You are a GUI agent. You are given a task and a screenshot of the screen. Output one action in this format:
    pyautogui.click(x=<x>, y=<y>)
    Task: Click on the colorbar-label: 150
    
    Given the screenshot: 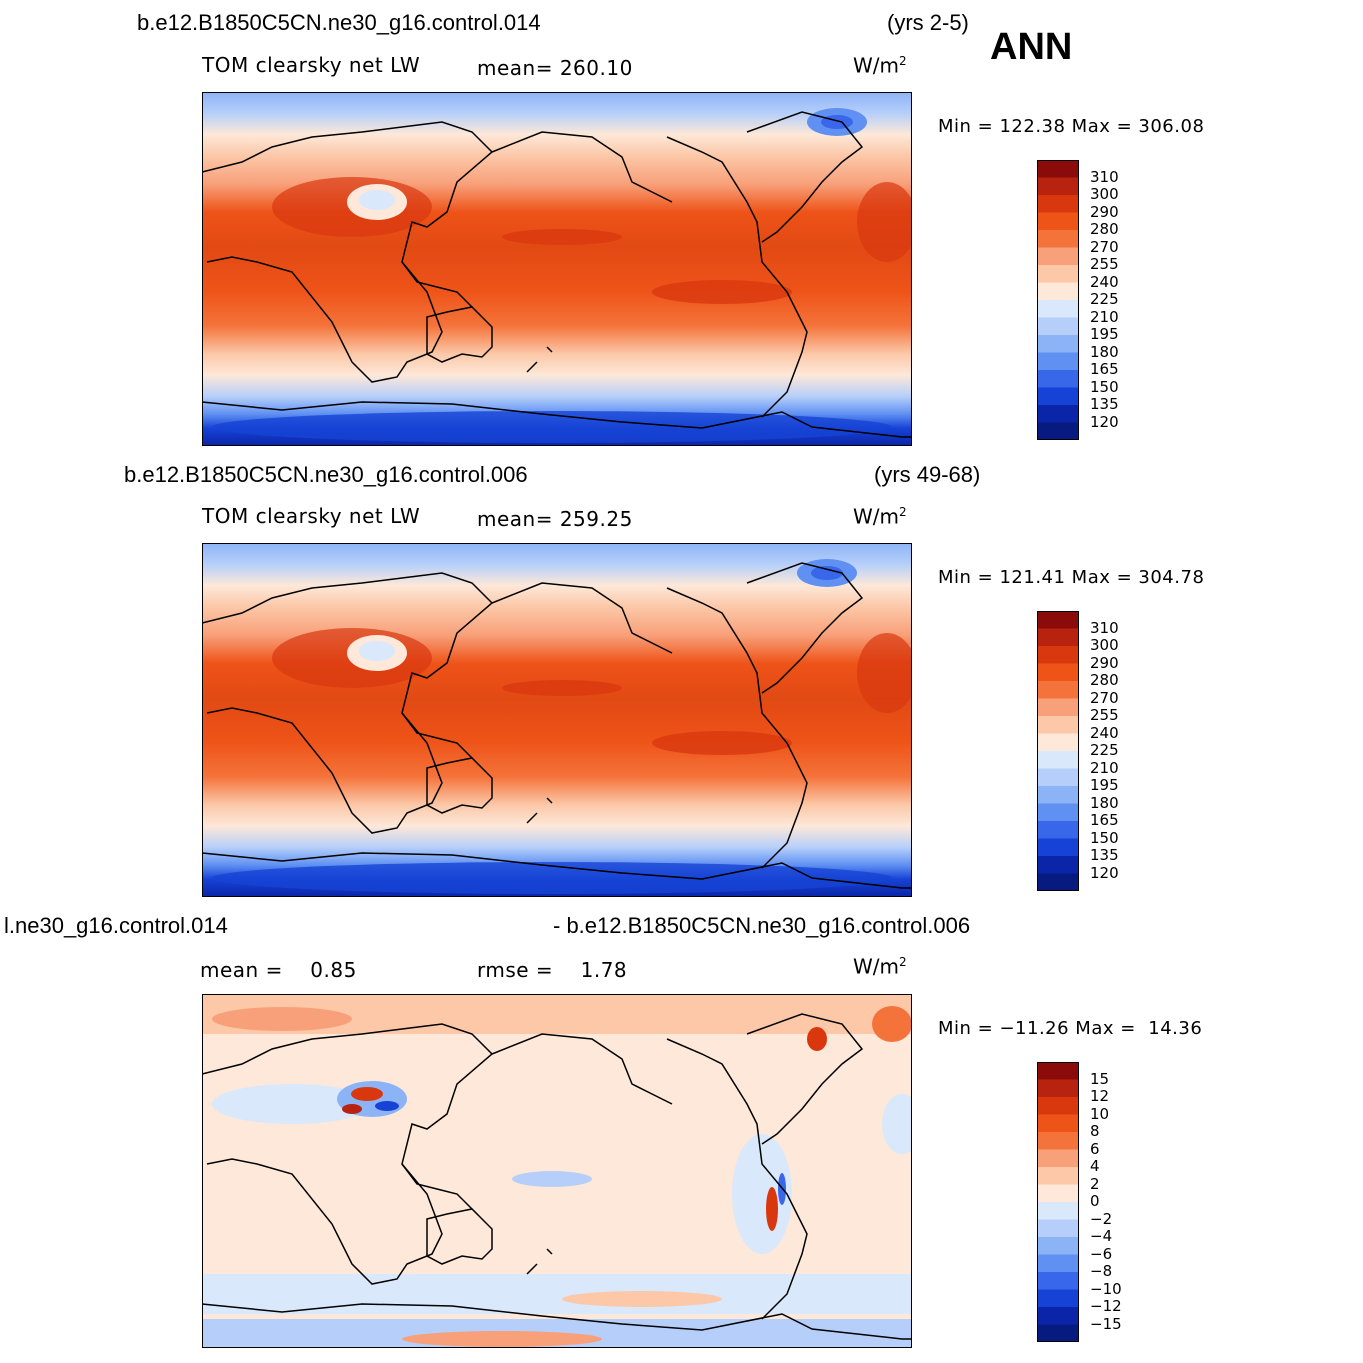 What is the action you would take?
    pyautogui.click(x=1104, y=837)
    